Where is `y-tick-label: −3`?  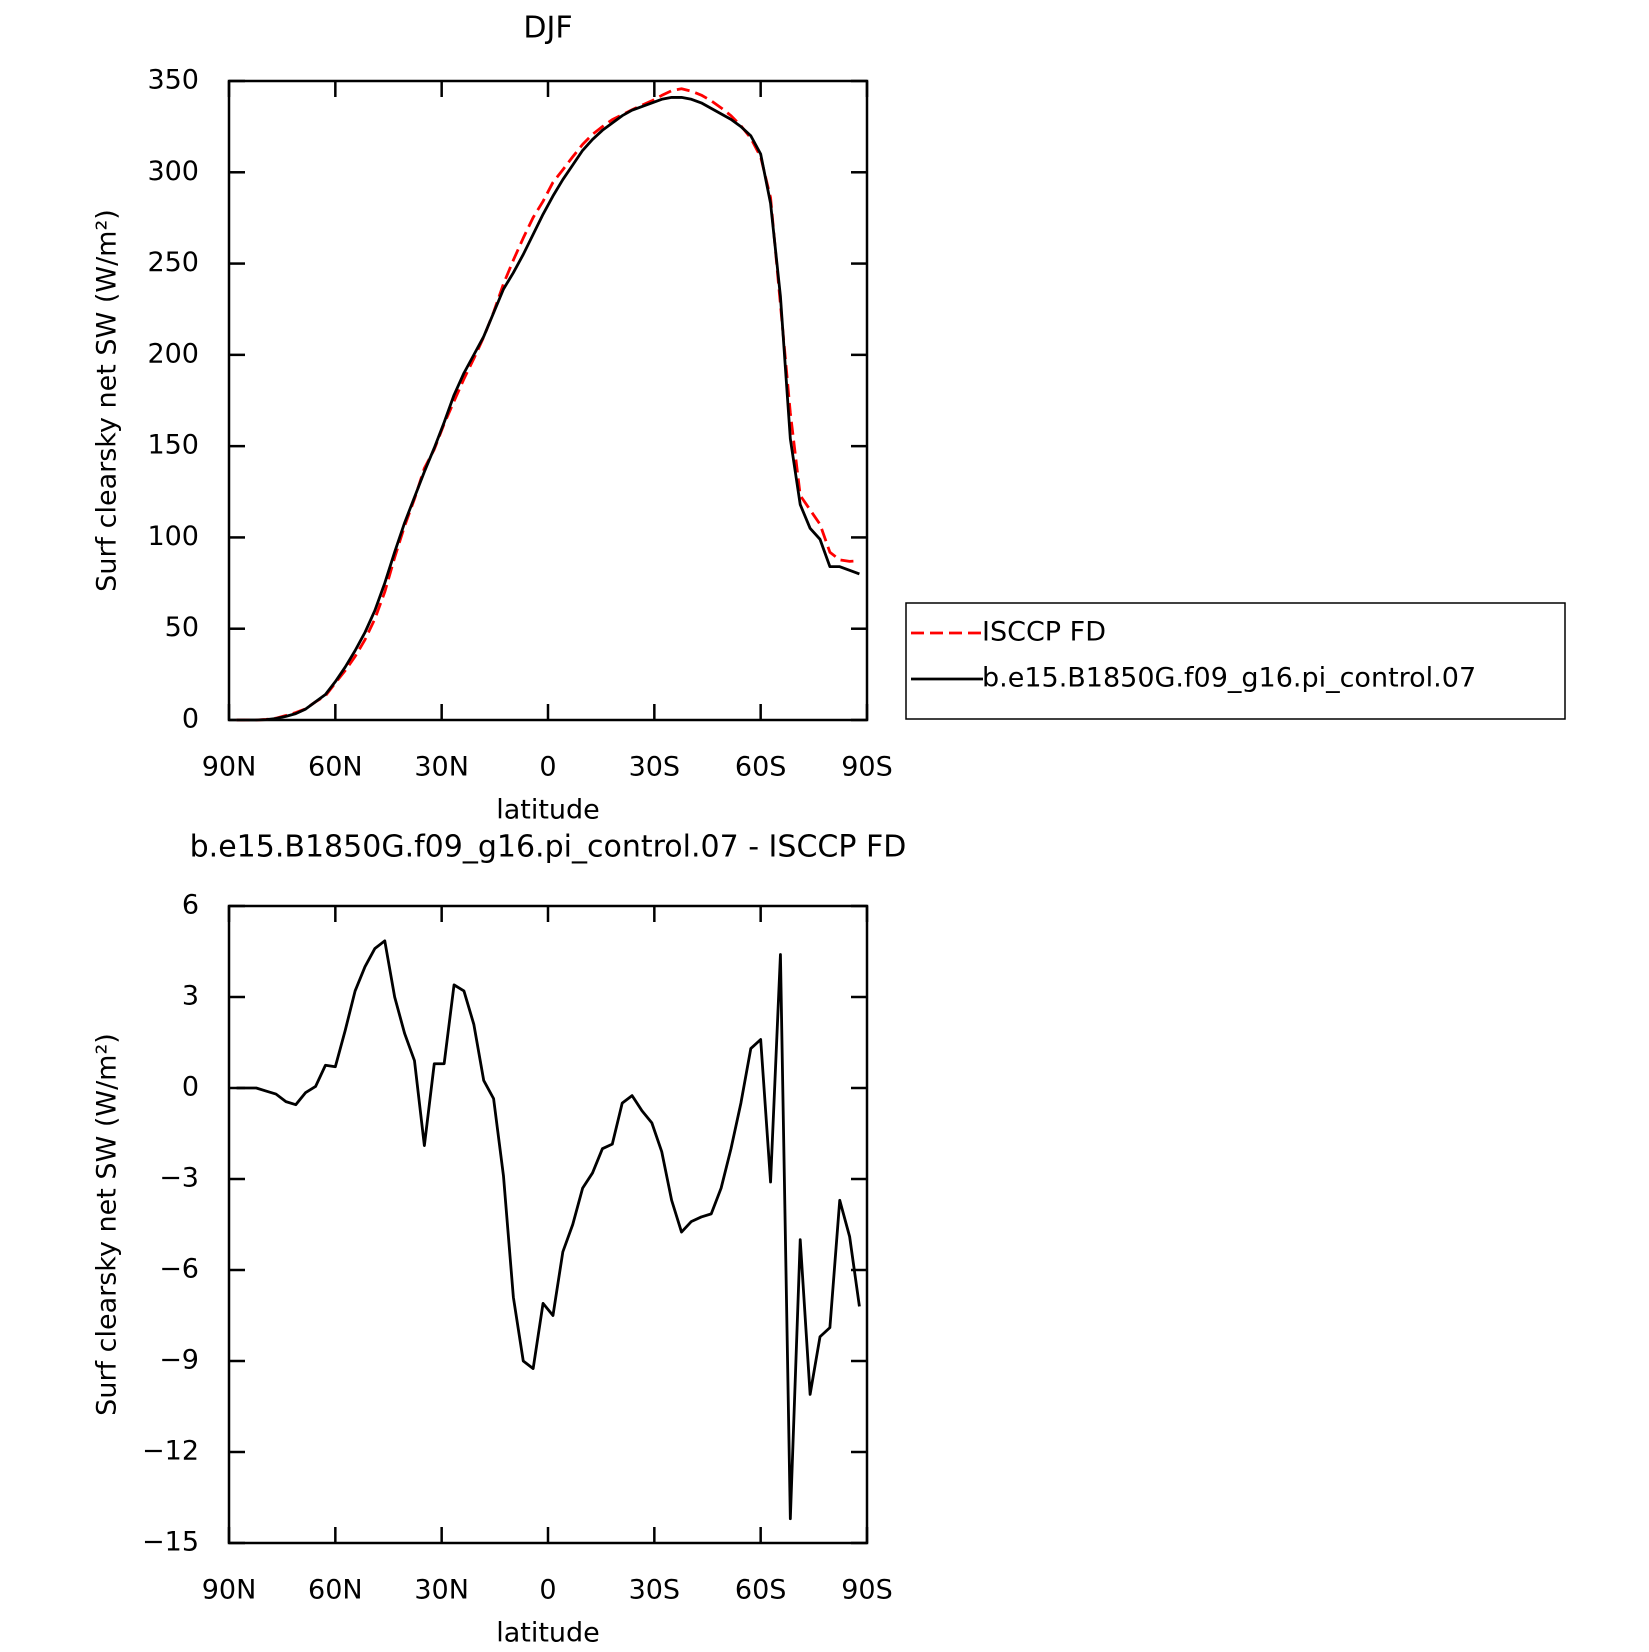
y-tick-label: −3 is located at coordinates (179, 1178).